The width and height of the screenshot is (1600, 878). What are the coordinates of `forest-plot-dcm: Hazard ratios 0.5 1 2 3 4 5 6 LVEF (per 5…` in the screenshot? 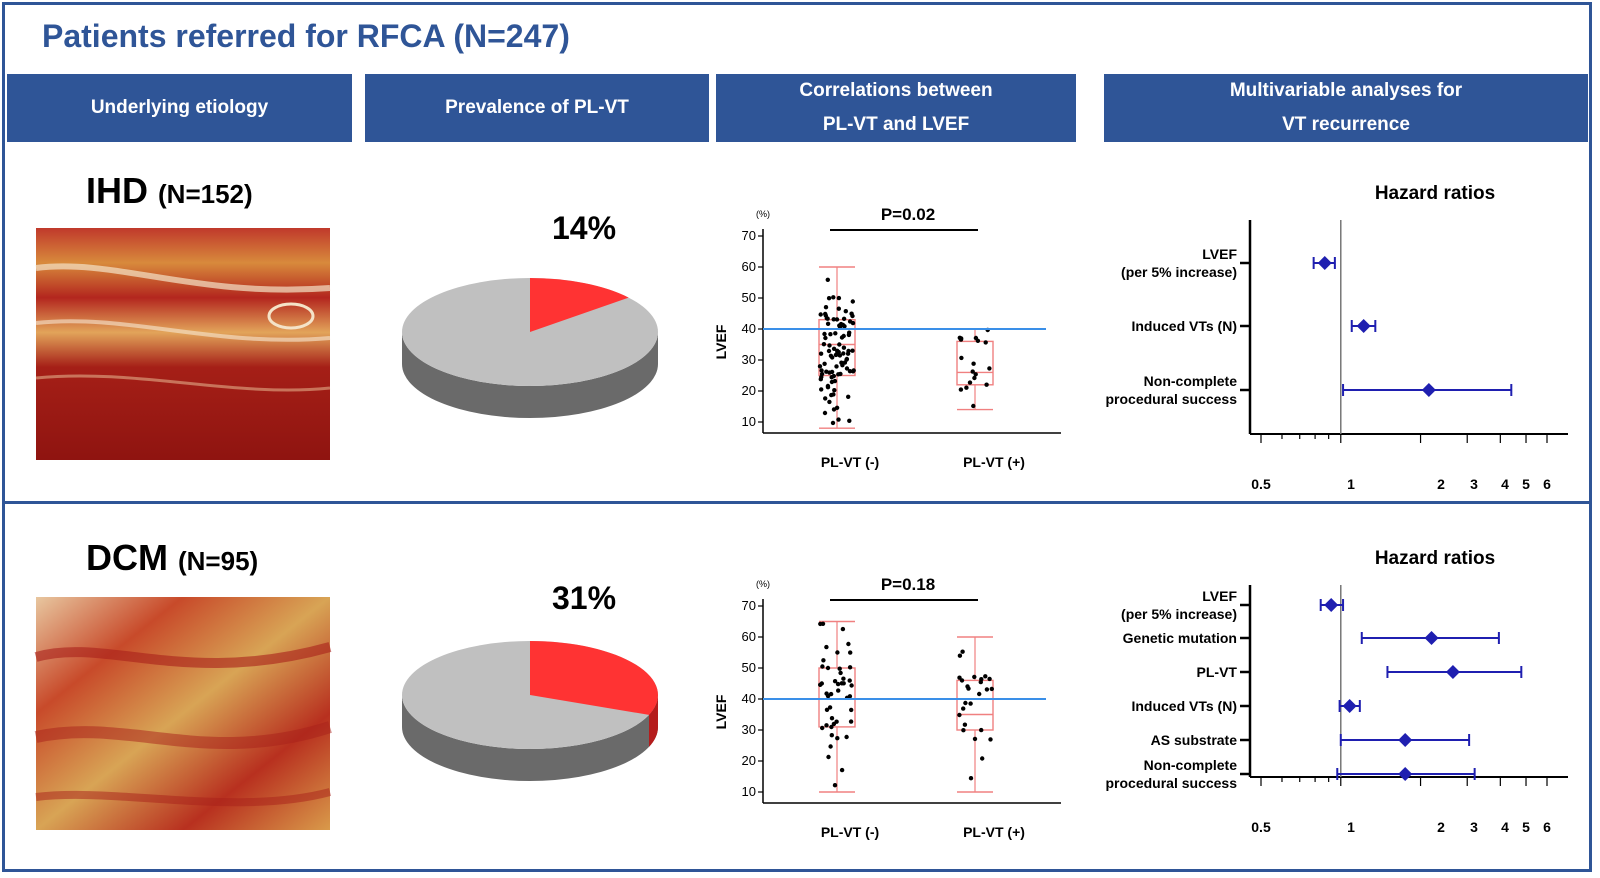 It's located at (1336, 691).